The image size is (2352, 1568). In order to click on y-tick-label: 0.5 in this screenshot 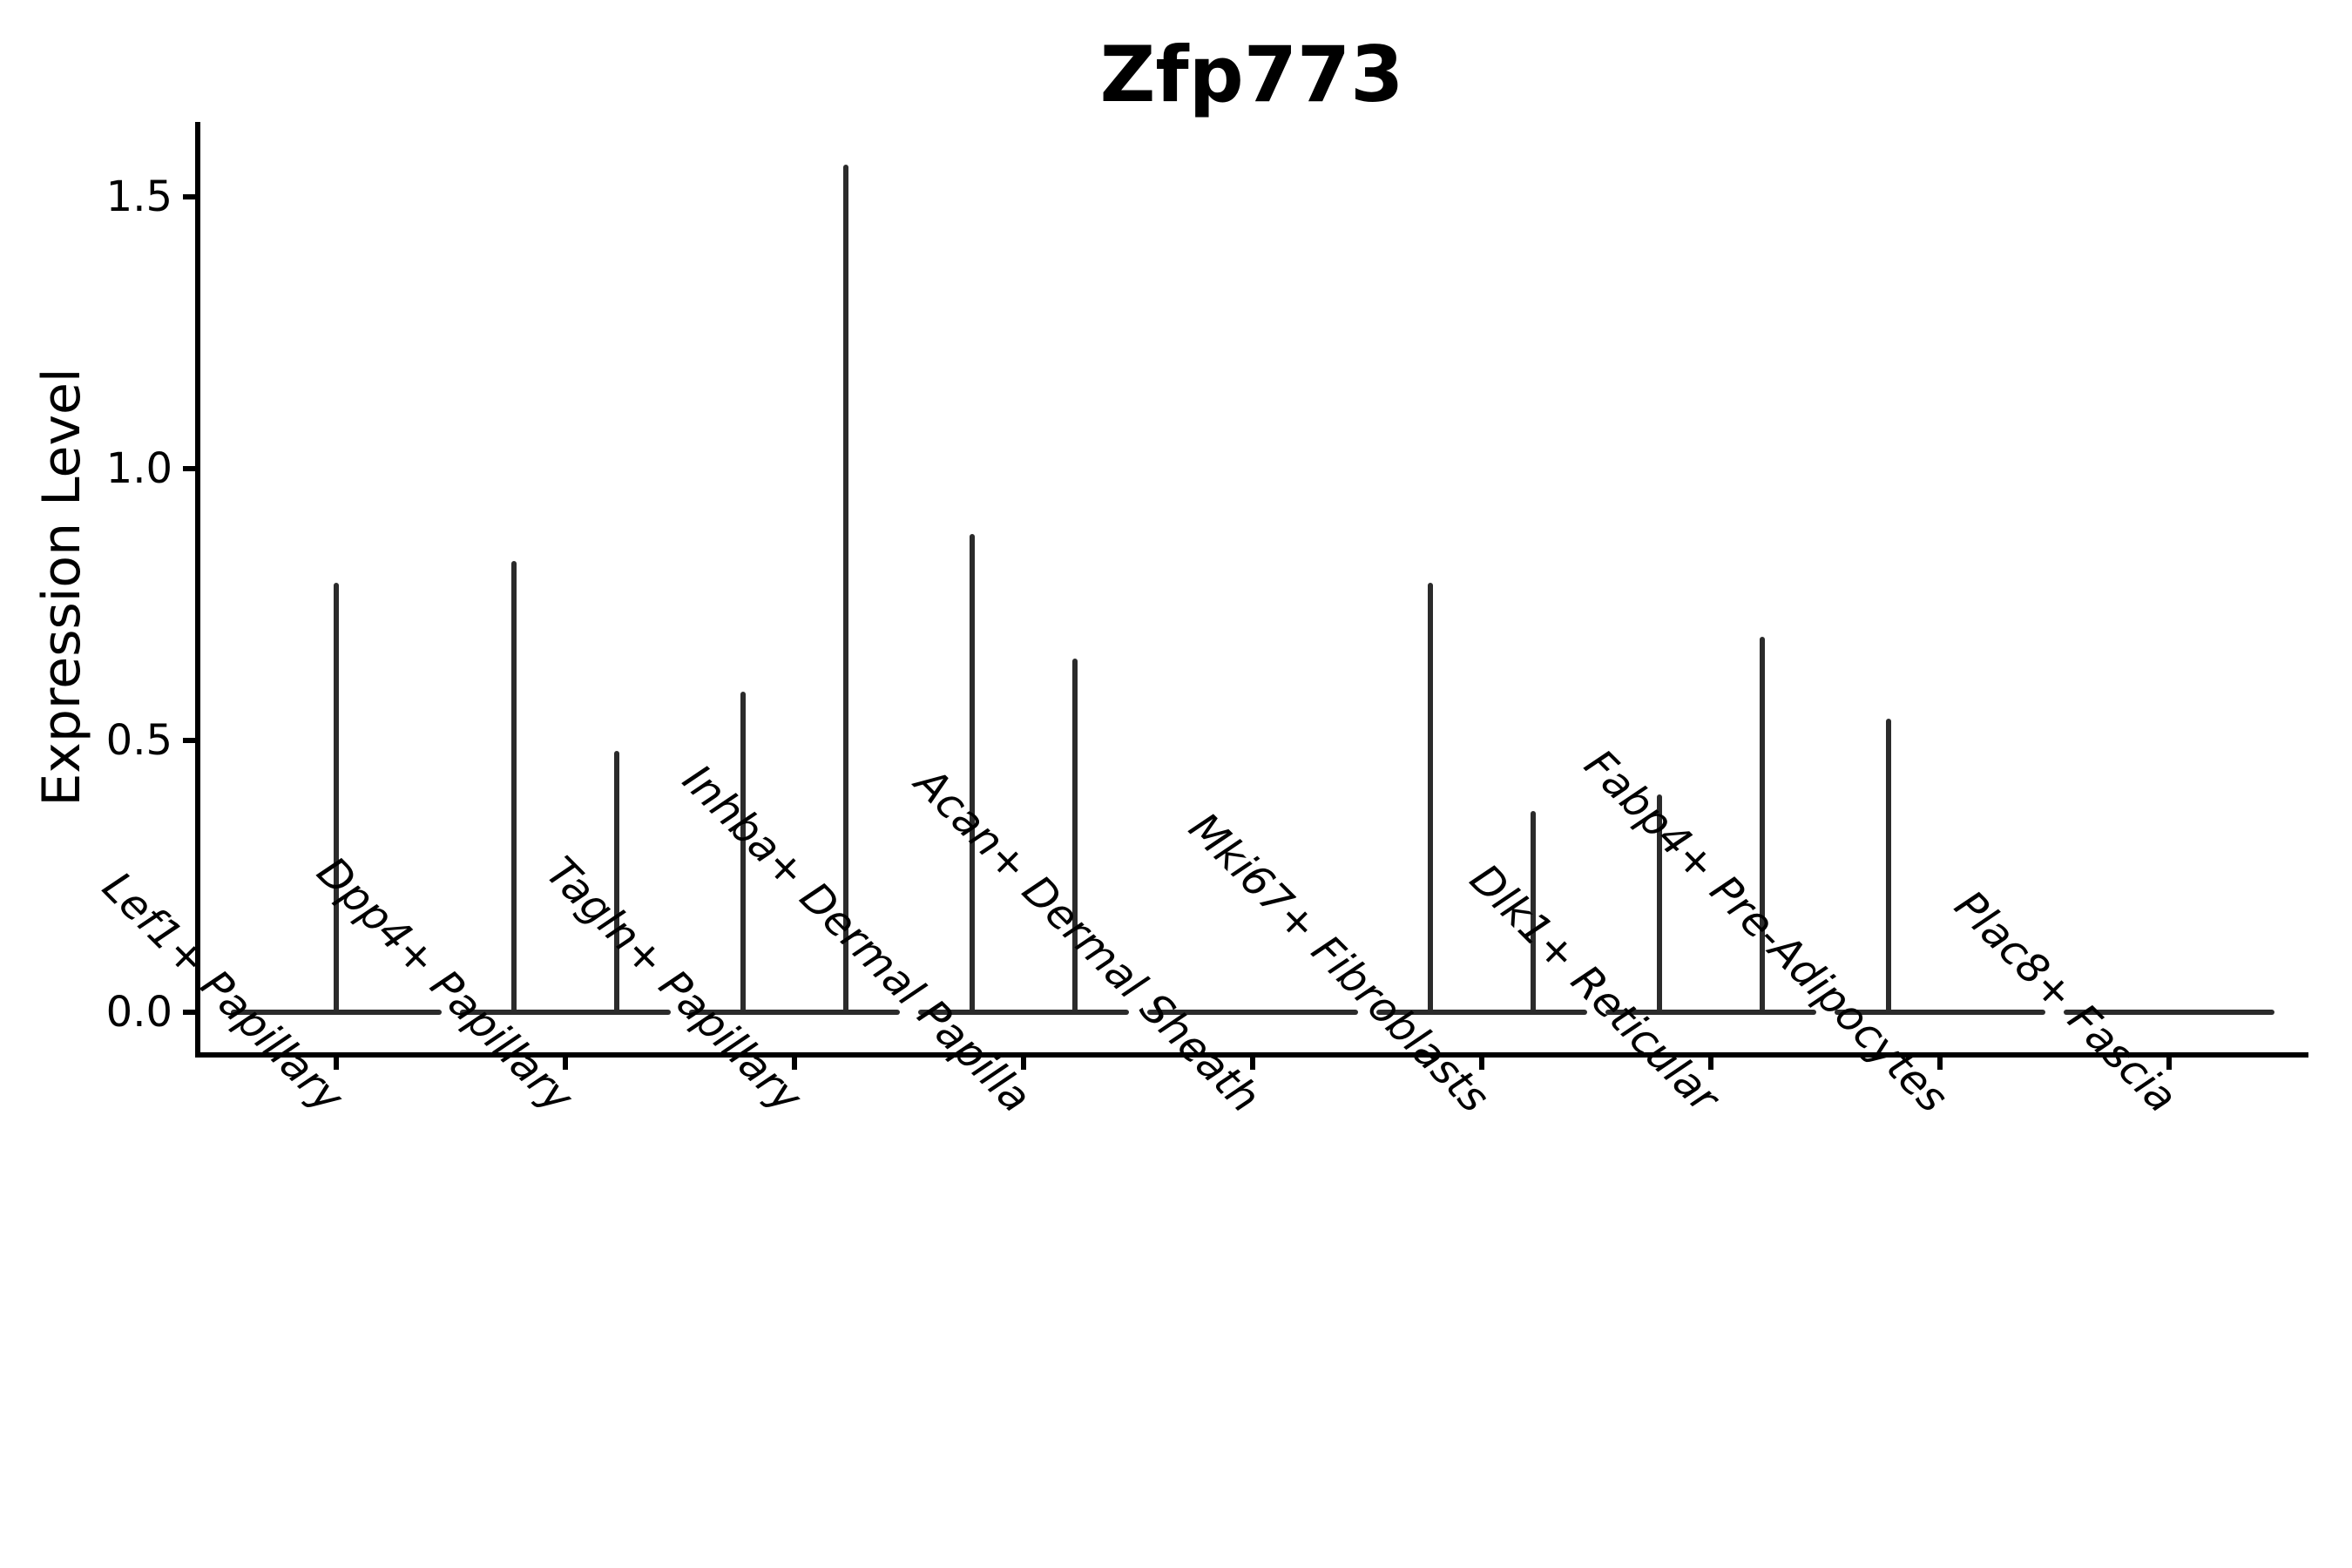, I will do `click(138, 741)`.